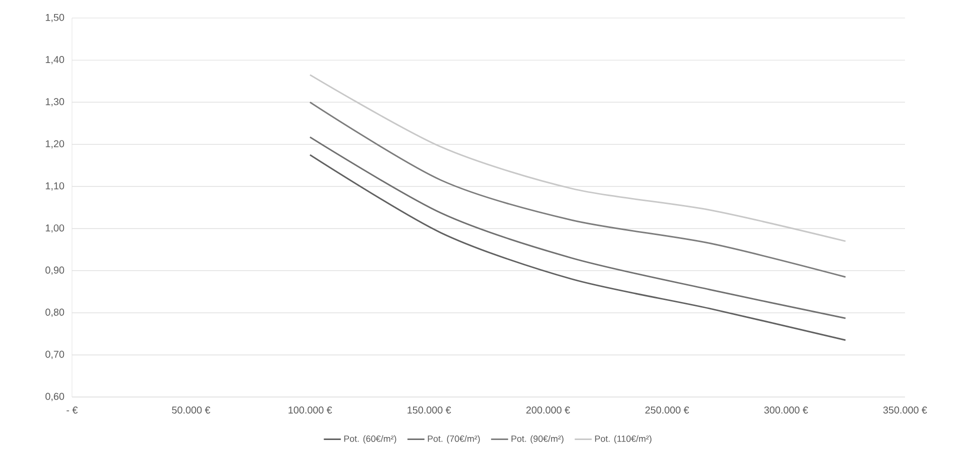  Describe the element at coordinates (54, 355) in the screenshot. I see `y-tick-label: 0,70` at that location.